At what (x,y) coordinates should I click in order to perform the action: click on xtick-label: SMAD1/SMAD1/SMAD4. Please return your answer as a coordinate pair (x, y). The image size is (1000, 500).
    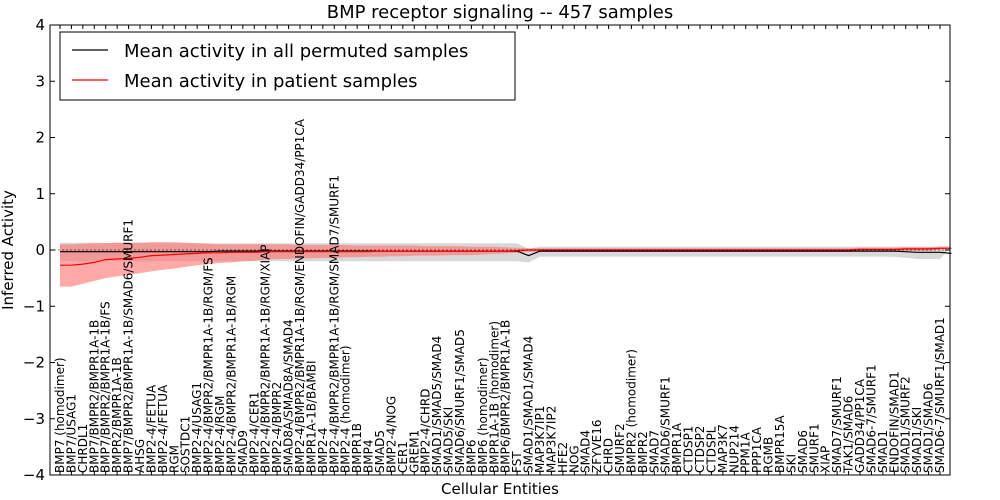
    Looking at the image, I should click on (529, 404).